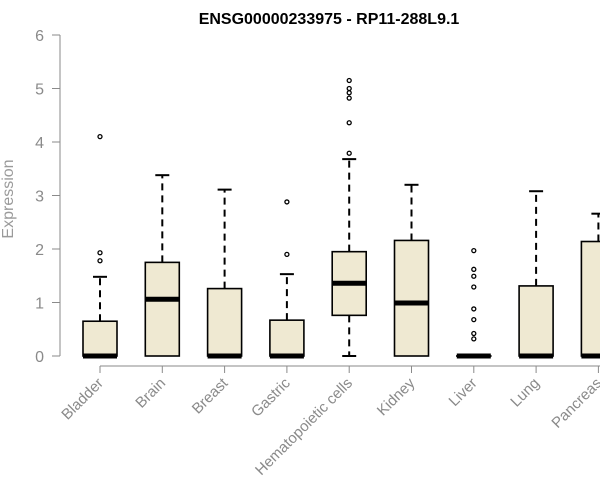  What do you see at coordinates (574, 403) in the screenshot?
I see `x-tick-label: Pancreas` at bounding box center [574, 403].